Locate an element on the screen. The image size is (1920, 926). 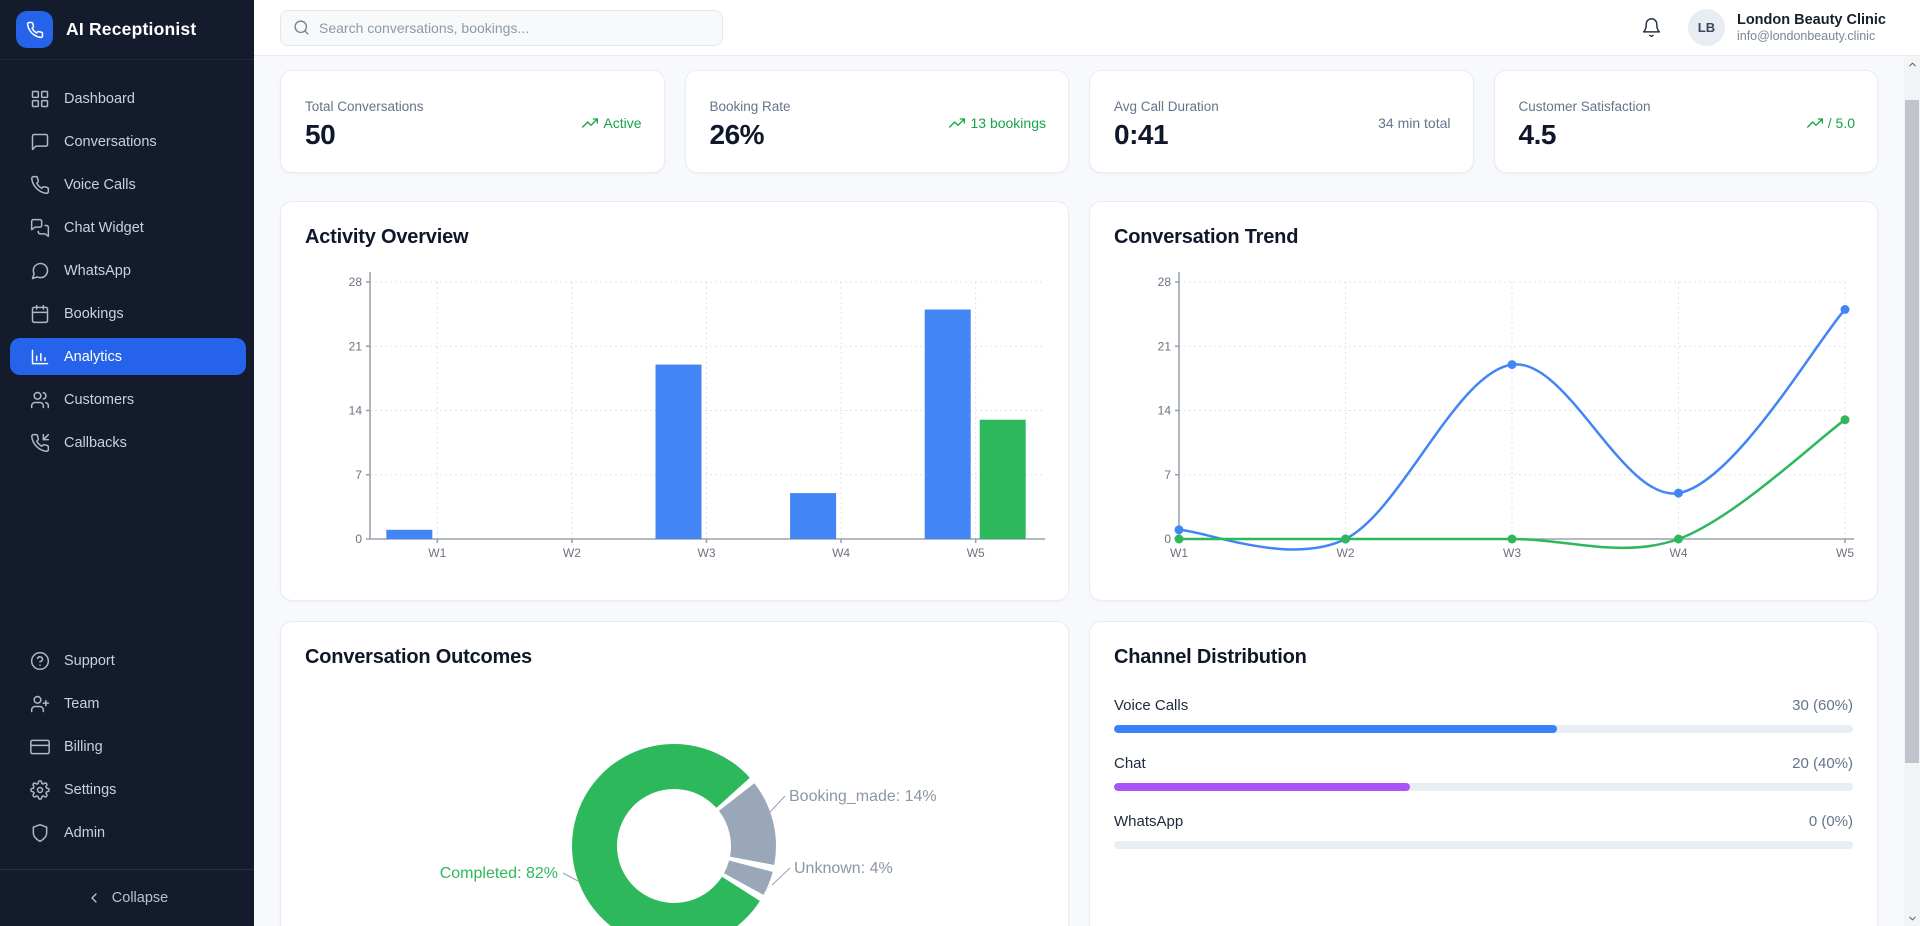
sidebar-item-label: Billing is located at coordinates (83, 746).